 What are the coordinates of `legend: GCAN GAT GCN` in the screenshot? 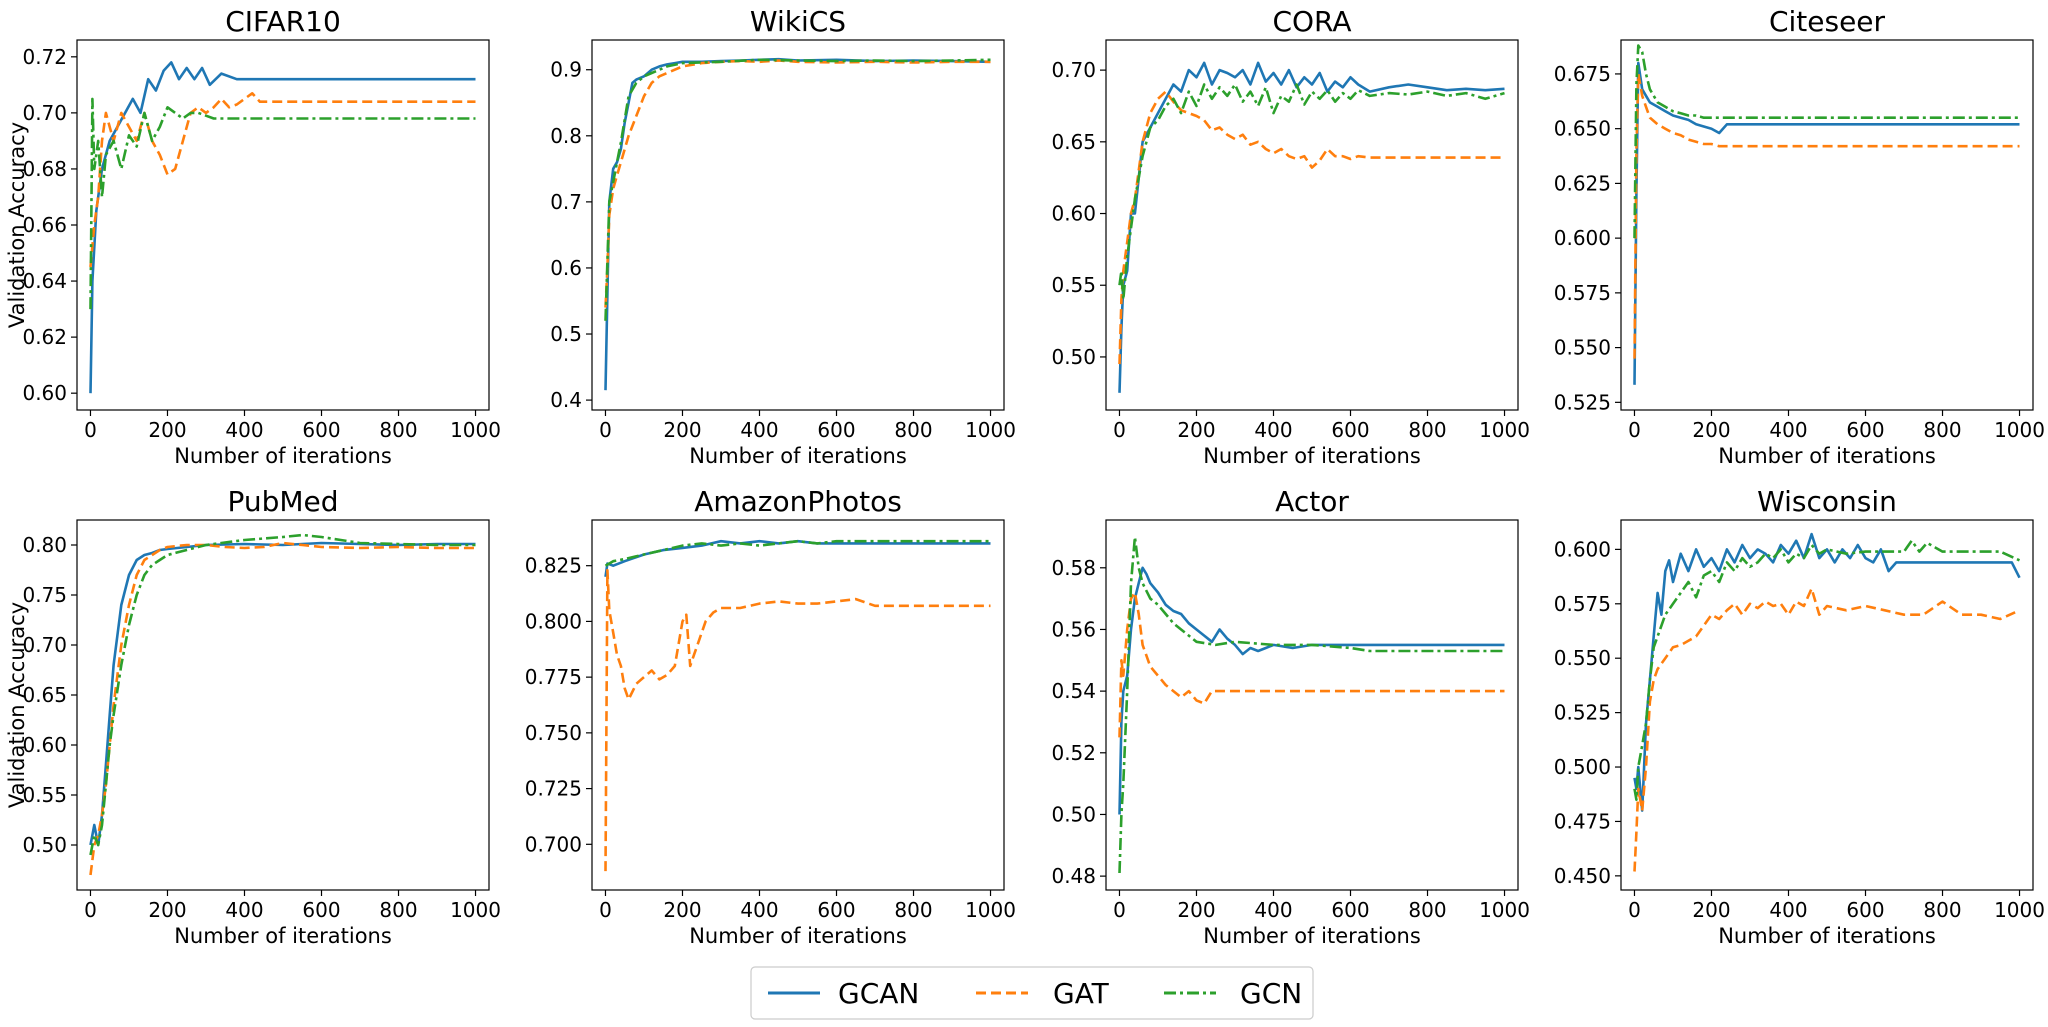 It's located at (1032, 993).